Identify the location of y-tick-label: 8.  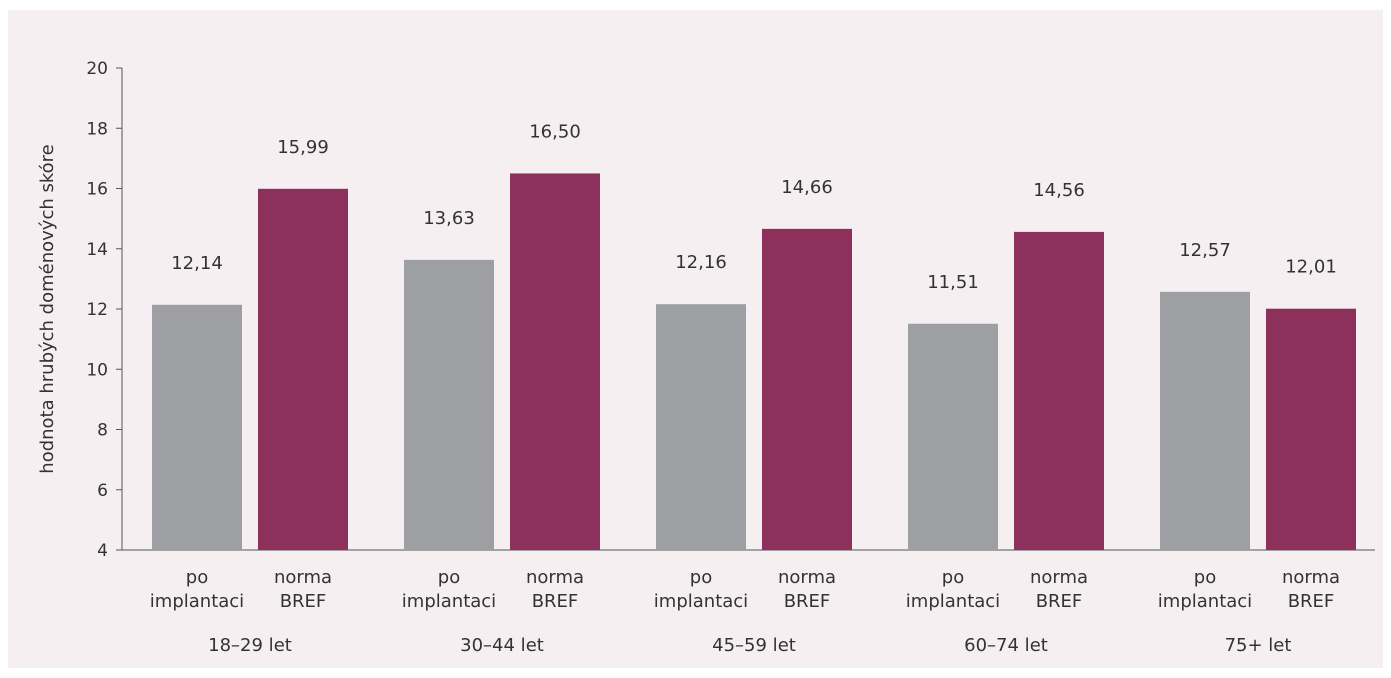
(102, 431).